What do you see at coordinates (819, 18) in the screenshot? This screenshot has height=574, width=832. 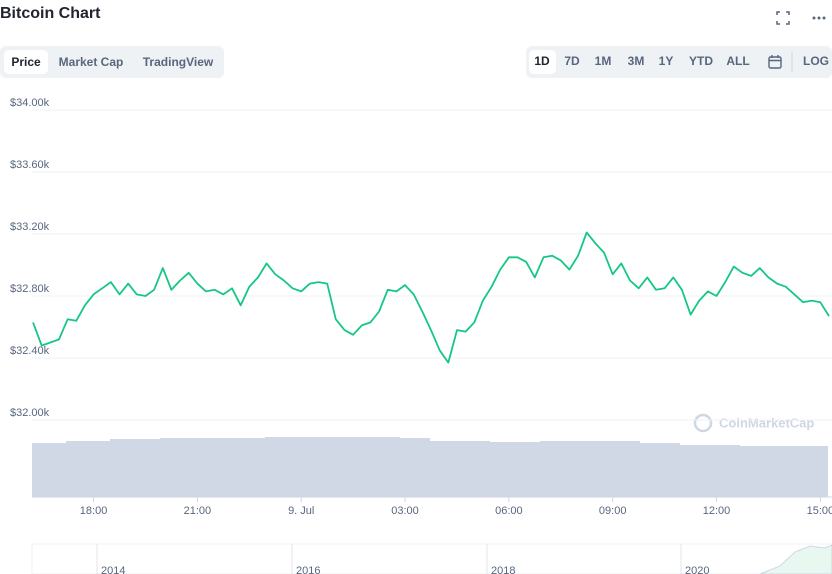 I see `more-icon` at bounding box center [819, 18].